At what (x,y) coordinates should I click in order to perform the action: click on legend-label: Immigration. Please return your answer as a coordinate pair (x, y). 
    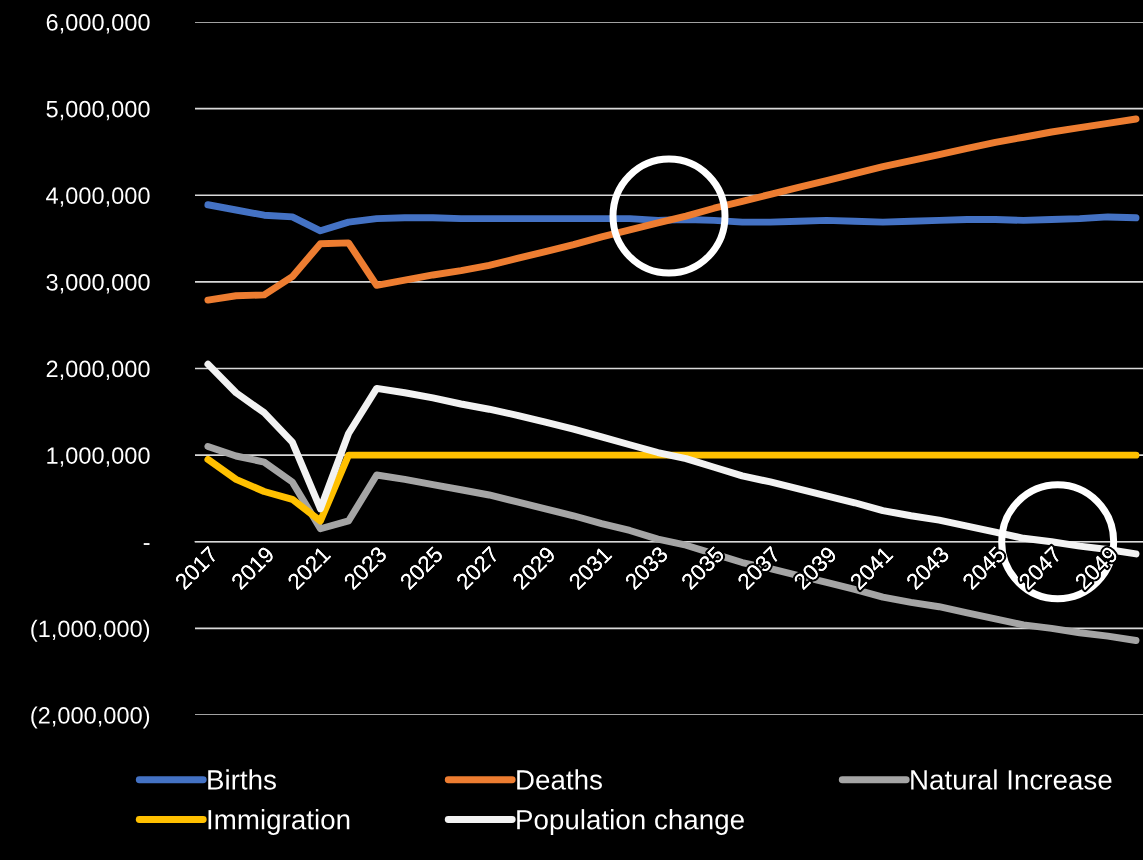
    Looking at the image, I should click on (279, 822).